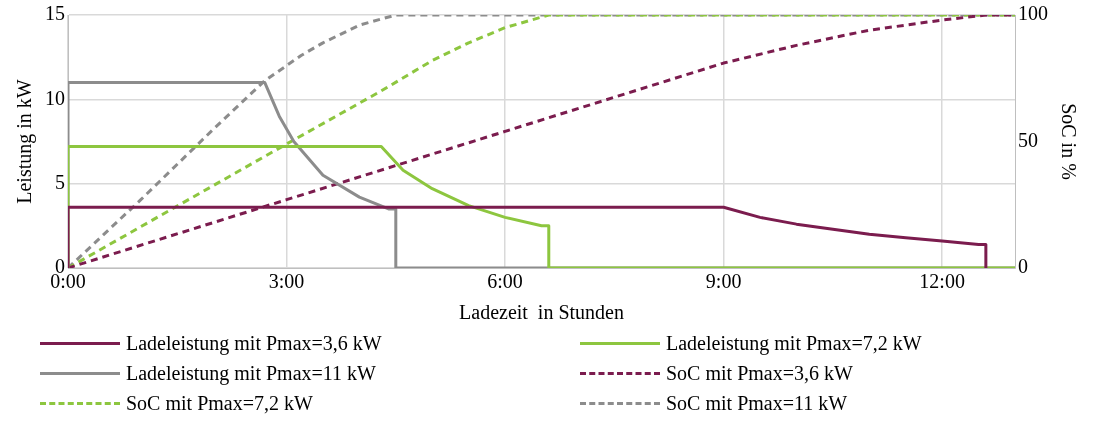  What do you see at coordinates (55, 13) in the screenshot?
I see `y-tick-label: 15` at bounding box center [55, 13].